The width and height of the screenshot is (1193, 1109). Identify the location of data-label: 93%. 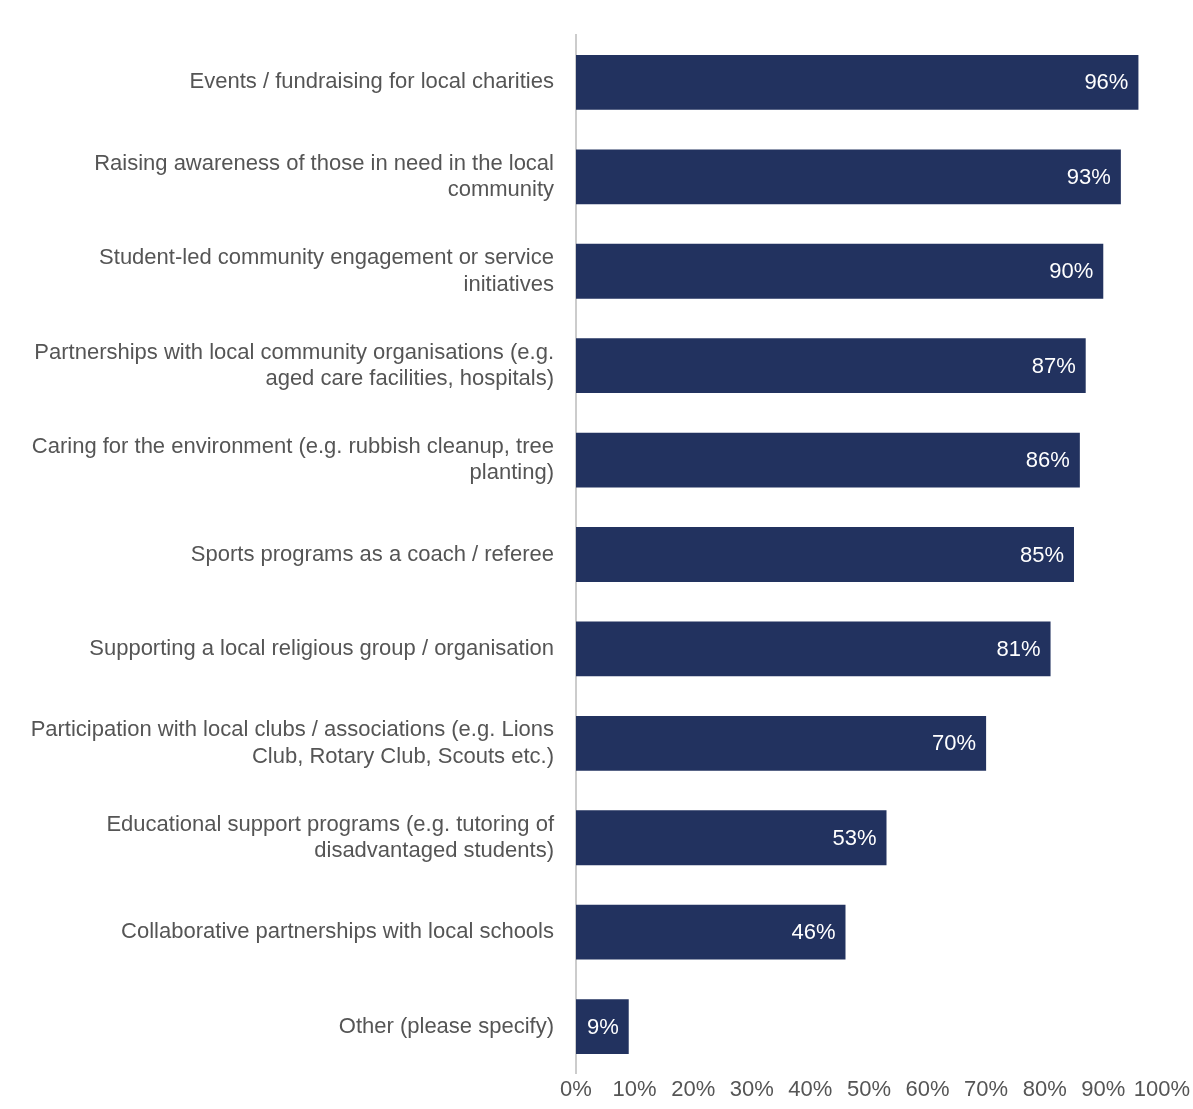
(1088, 176).